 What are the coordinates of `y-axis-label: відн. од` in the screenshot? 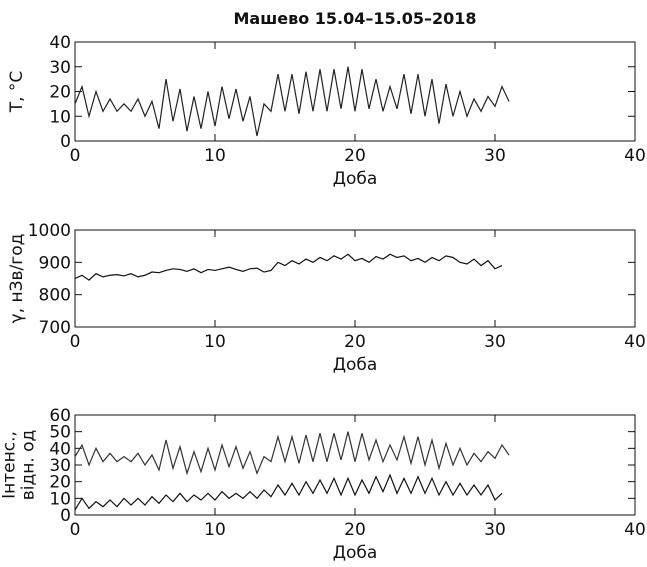 It's located at (29, 465).